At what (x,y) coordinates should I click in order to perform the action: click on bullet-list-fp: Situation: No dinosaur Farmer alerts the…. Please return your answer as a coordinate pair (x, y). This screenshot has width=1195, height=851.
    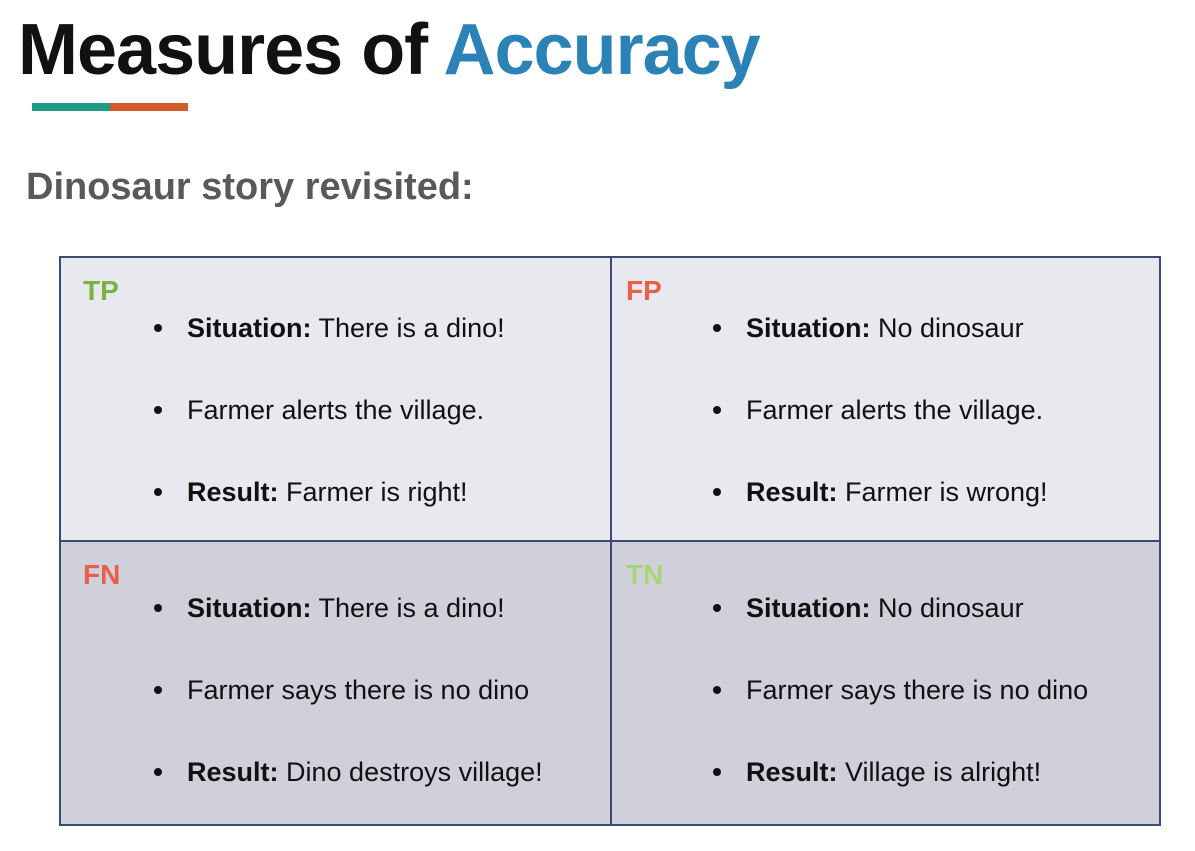
    Looking at the image, I should click on (879, 424).